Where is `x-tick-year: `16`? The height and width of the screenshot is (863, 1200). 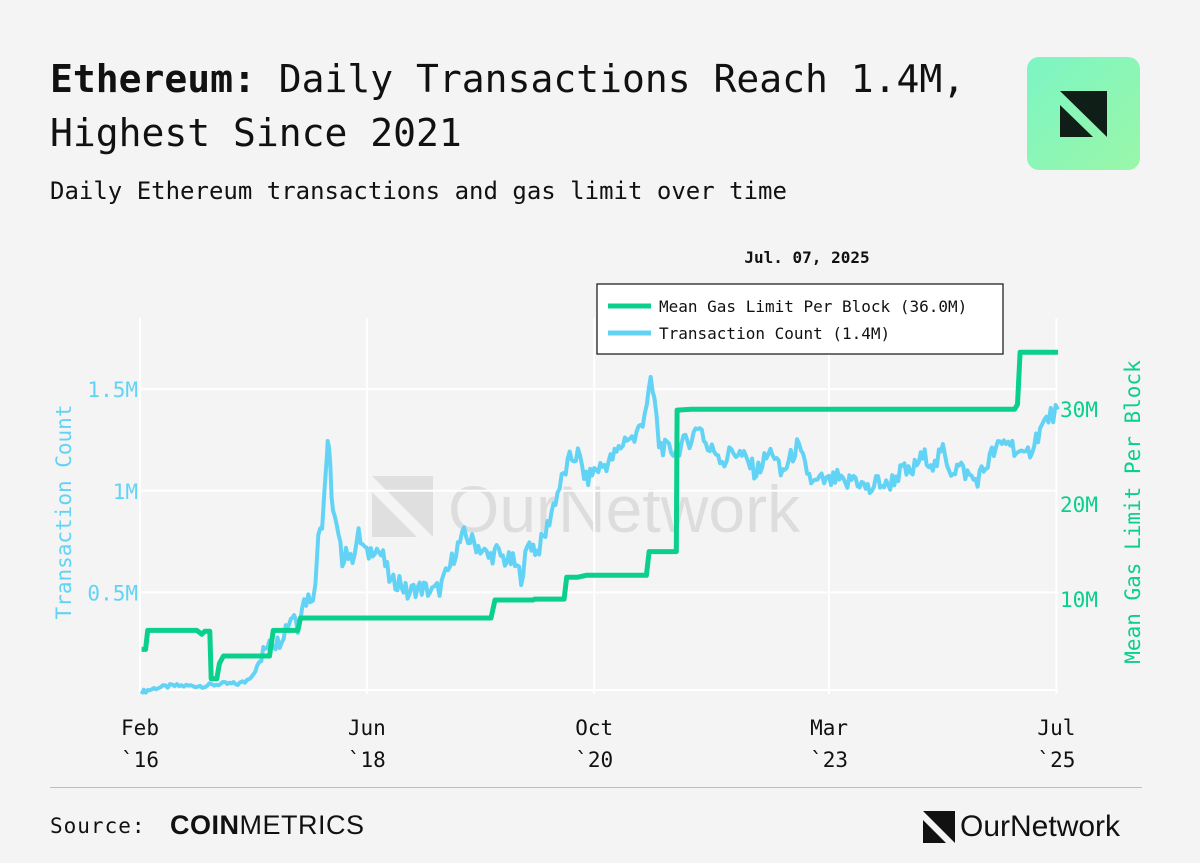 x-tick-year: `16 is located at coordinates (140, 760).